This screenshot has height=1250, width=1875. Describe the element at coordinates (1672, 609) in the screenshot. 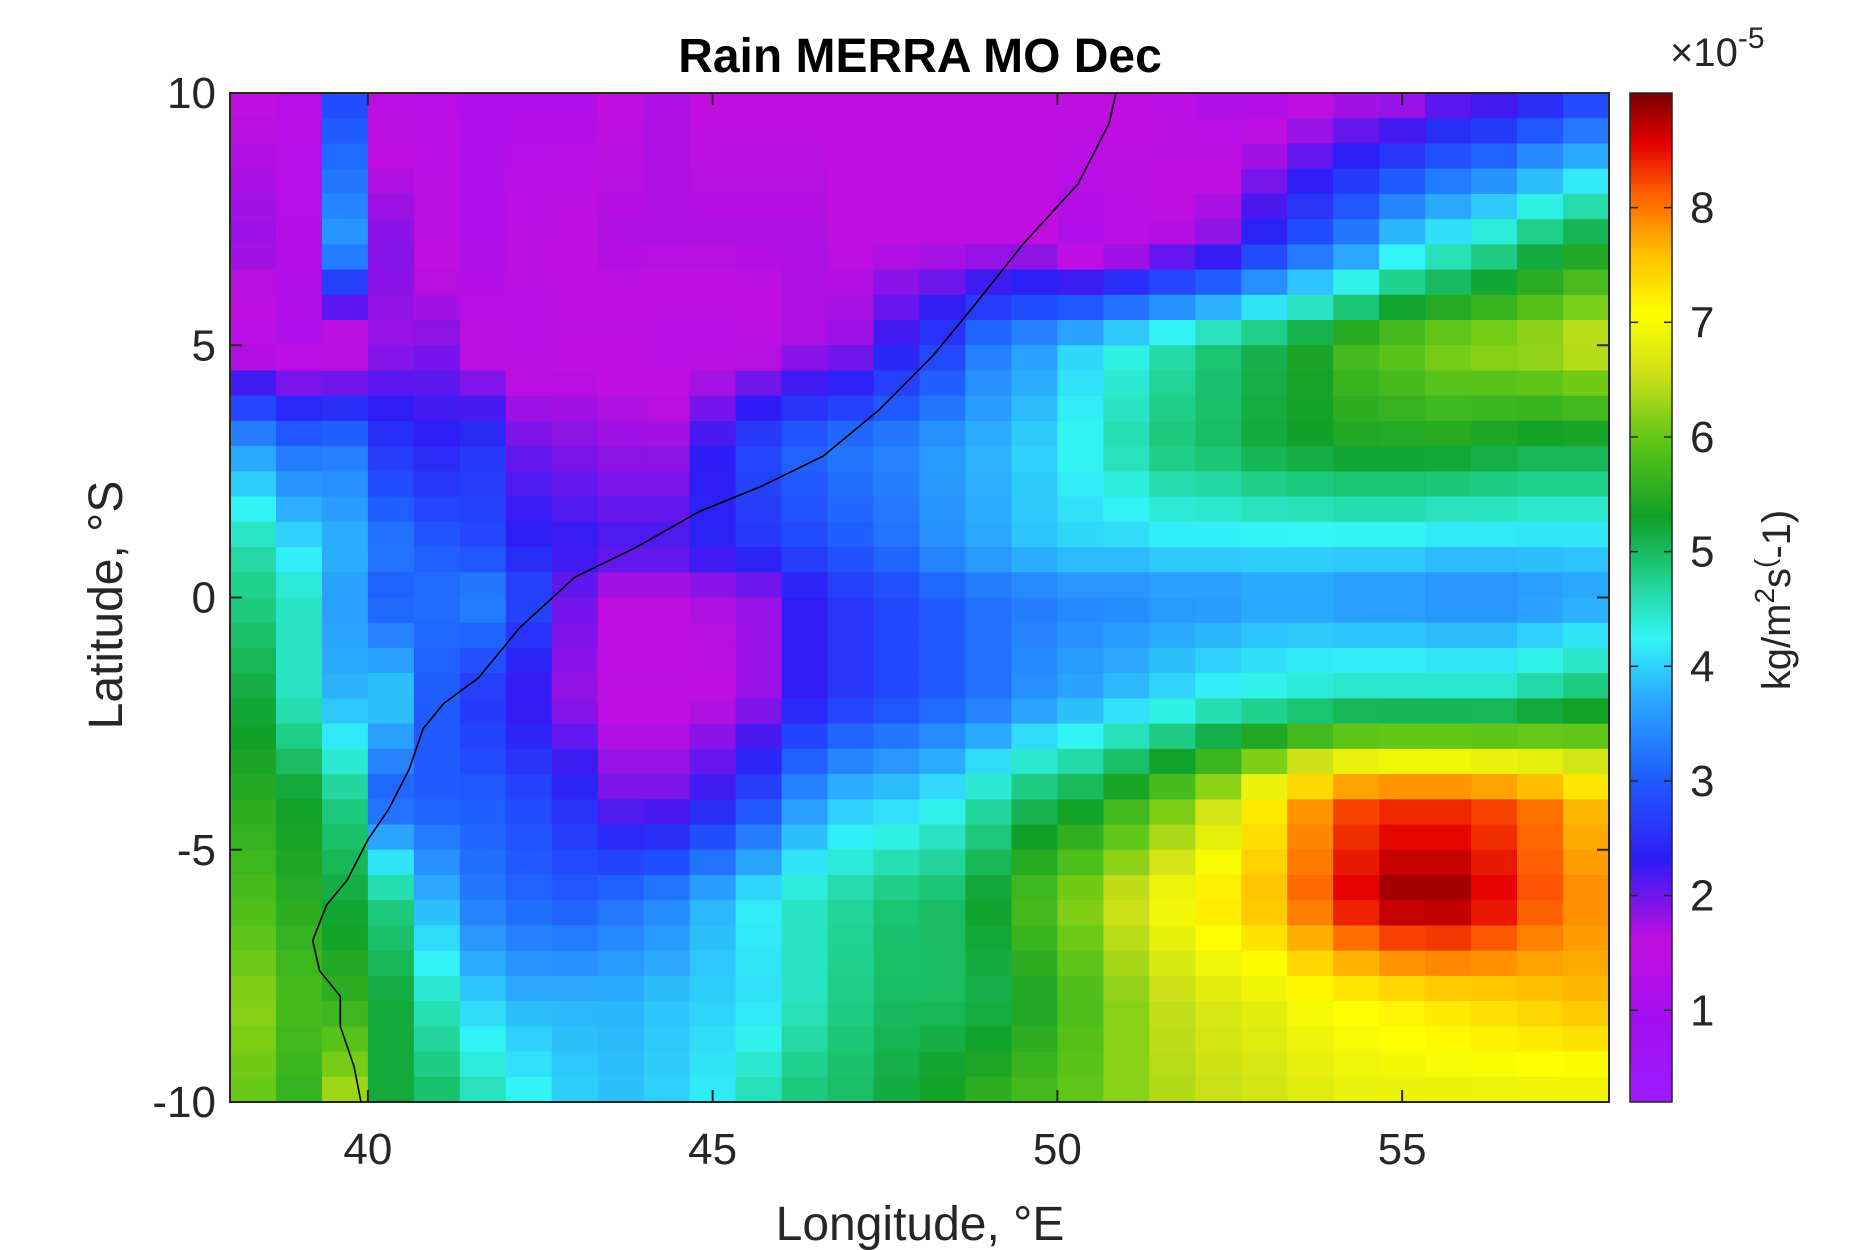

I see `colorbar-ticks: 1 2 3 4 5 6 7 8` at that location.